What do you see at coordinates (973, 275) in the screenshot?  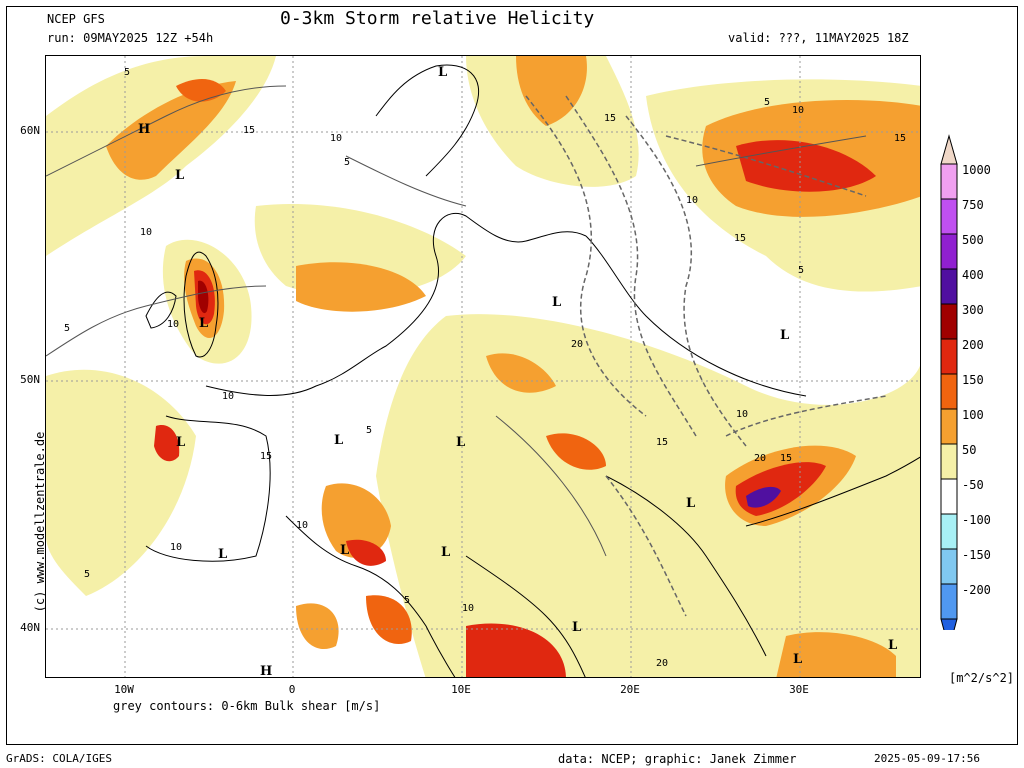 I see `legend-level: 400` at bounding box center [973, 275].